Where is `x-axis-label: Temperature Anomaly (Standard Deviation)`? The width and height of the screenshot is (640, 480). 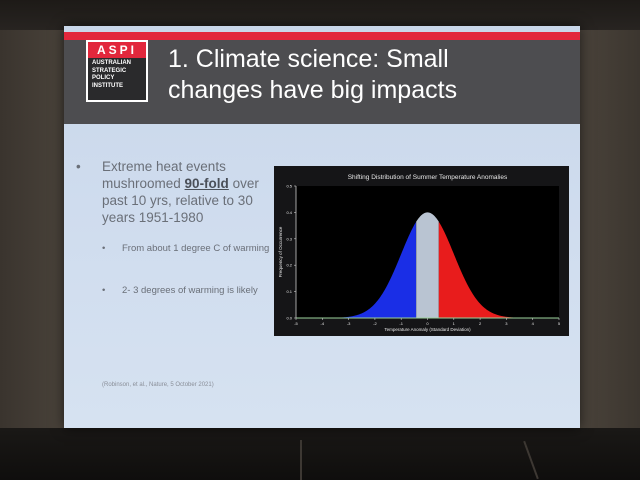 x-axis-label: Temperature Anomaly (Standard Deviation) is located at coordinates (427, 329).